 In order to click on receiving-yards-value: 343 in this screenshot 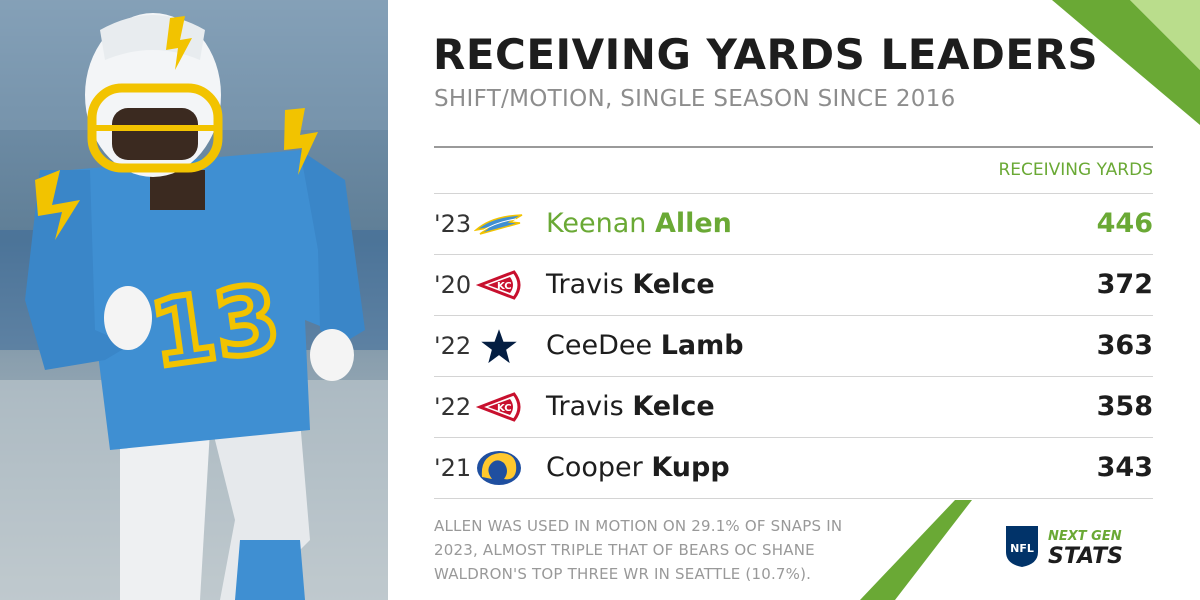, I will do `click(1124, 467)`.